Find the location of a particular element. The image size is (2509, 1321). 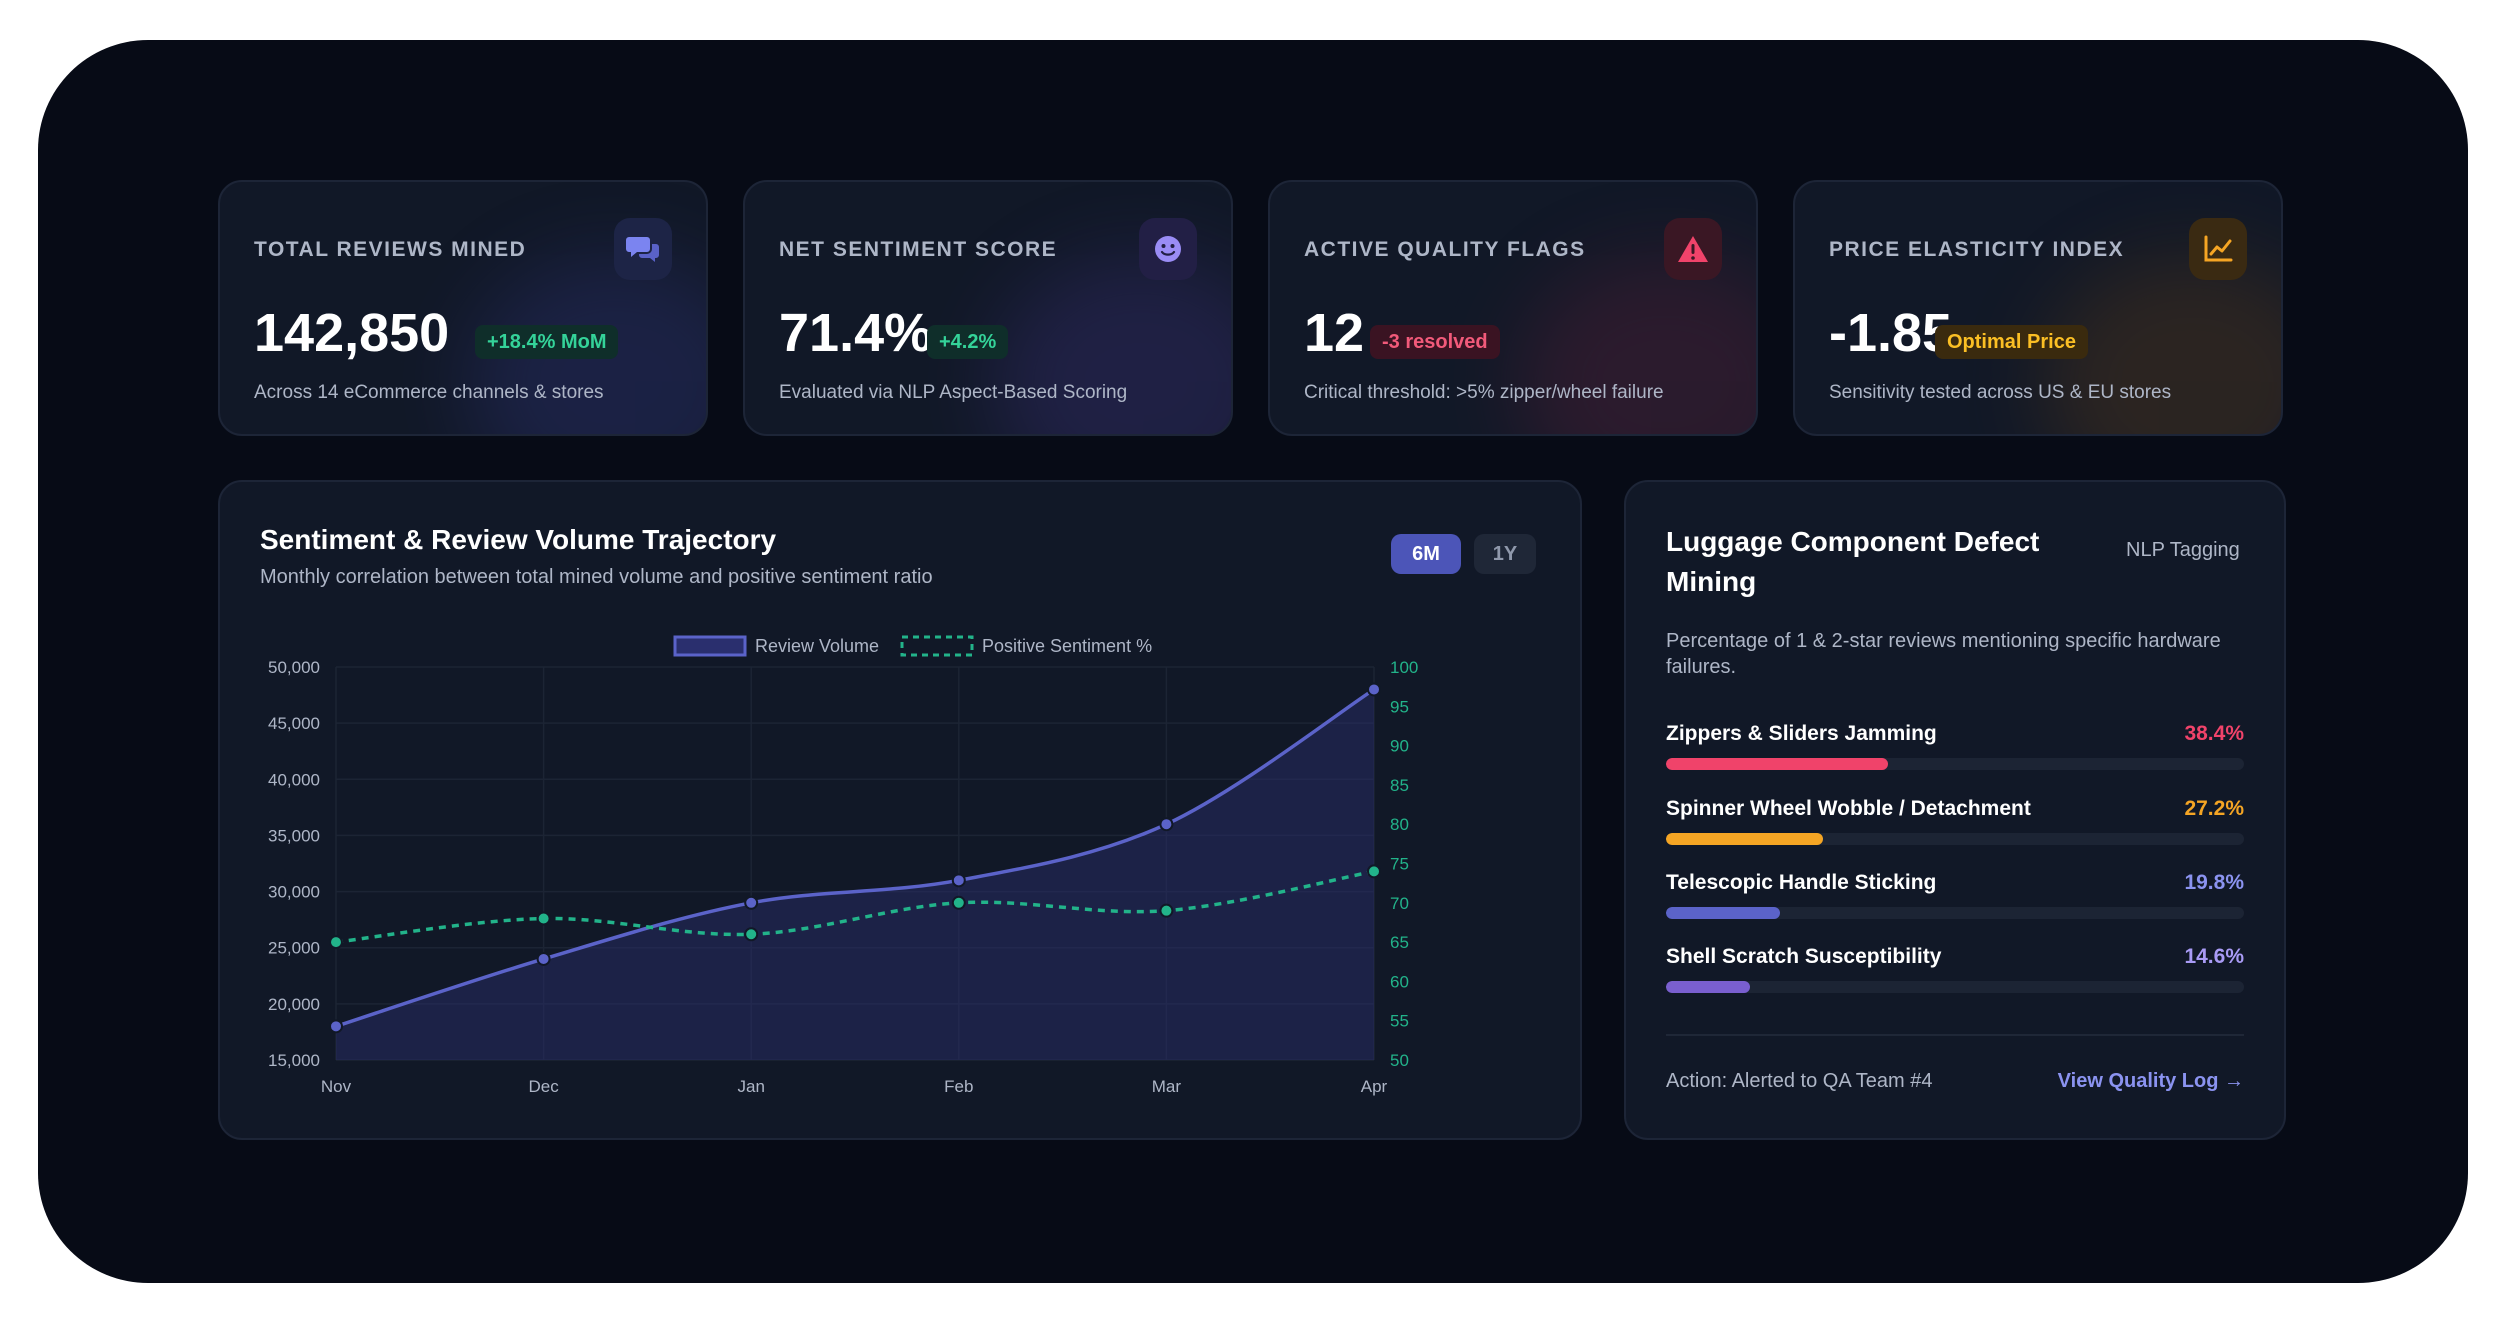

y-right-tick-label: 55 is located at coordinates (1399, 1021).